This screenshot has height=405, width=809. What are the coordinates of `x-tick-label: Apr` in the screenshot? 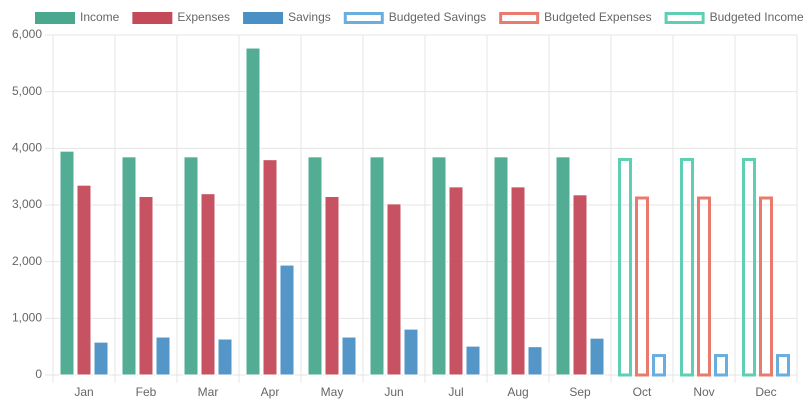 It's located at (270, 392).